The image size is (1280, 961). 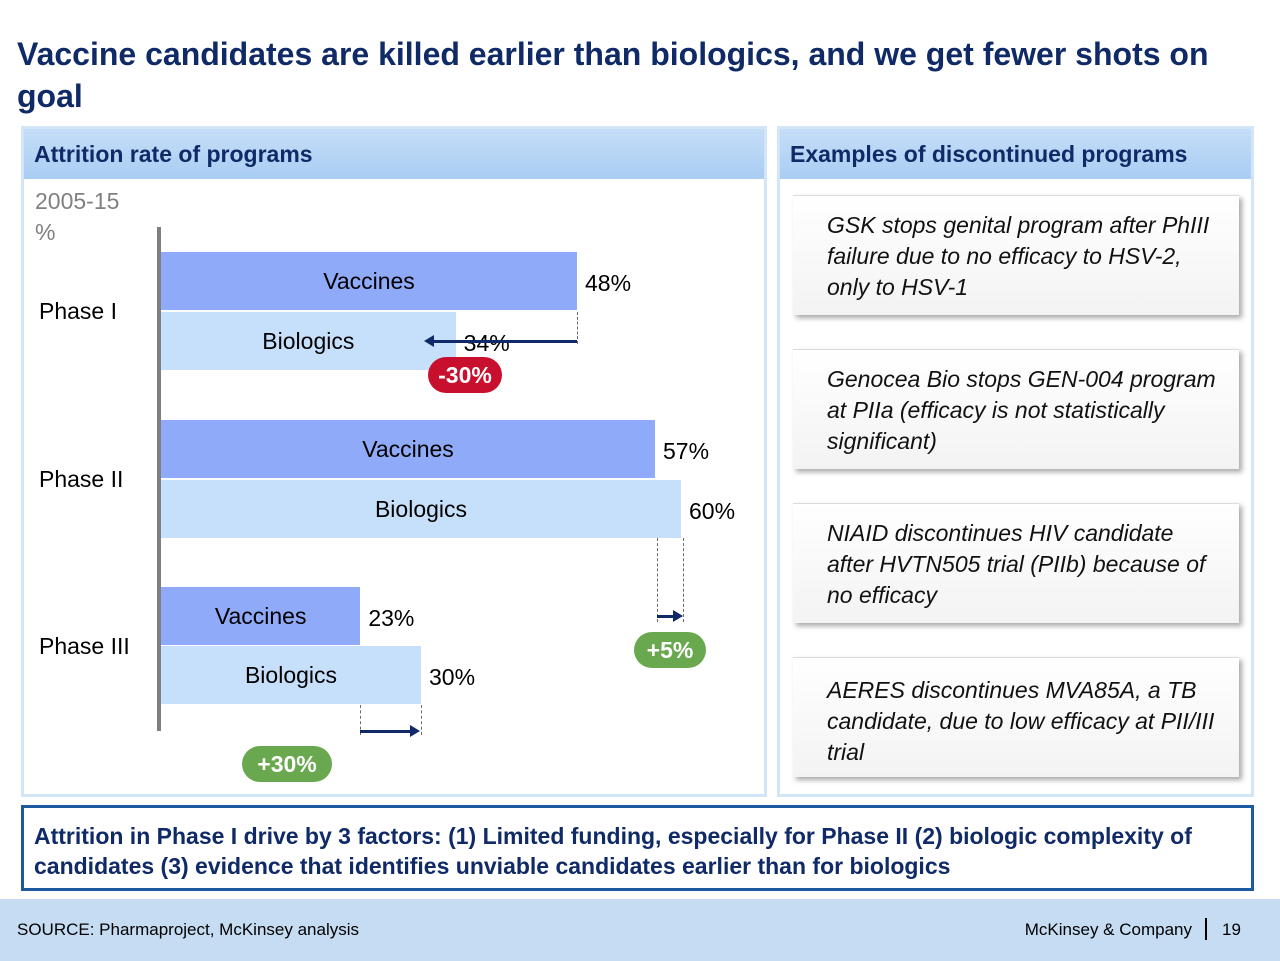 I want to click on footer-separator, so click(x=1206, y=929).